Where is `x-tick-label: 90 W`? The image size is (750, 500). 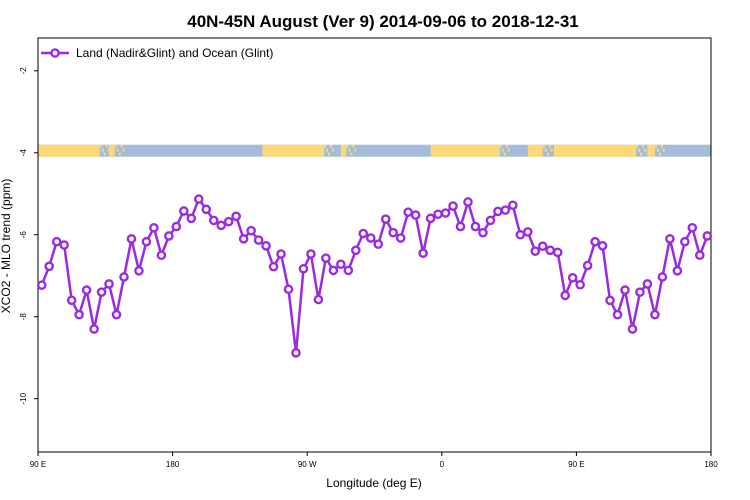 x-tick-label: 90 W is located at coordinates (307, 464).